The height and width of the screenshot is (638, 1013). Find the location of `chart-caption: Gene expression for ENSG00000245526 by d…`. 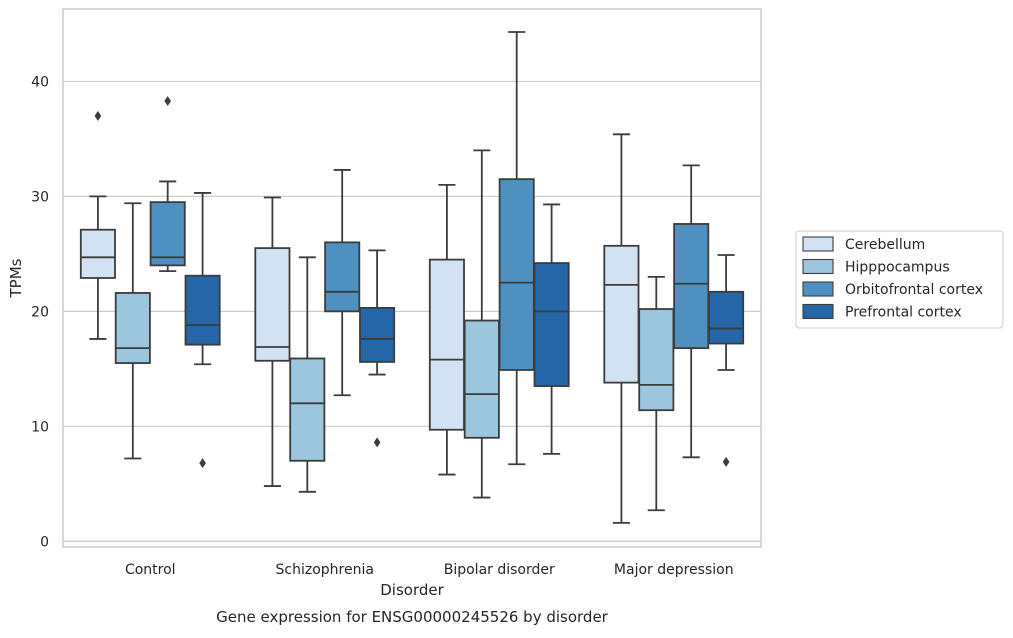

chart-caption: Gene expression for ENSG00000245526 by d… is located at coordinates (412, 617).